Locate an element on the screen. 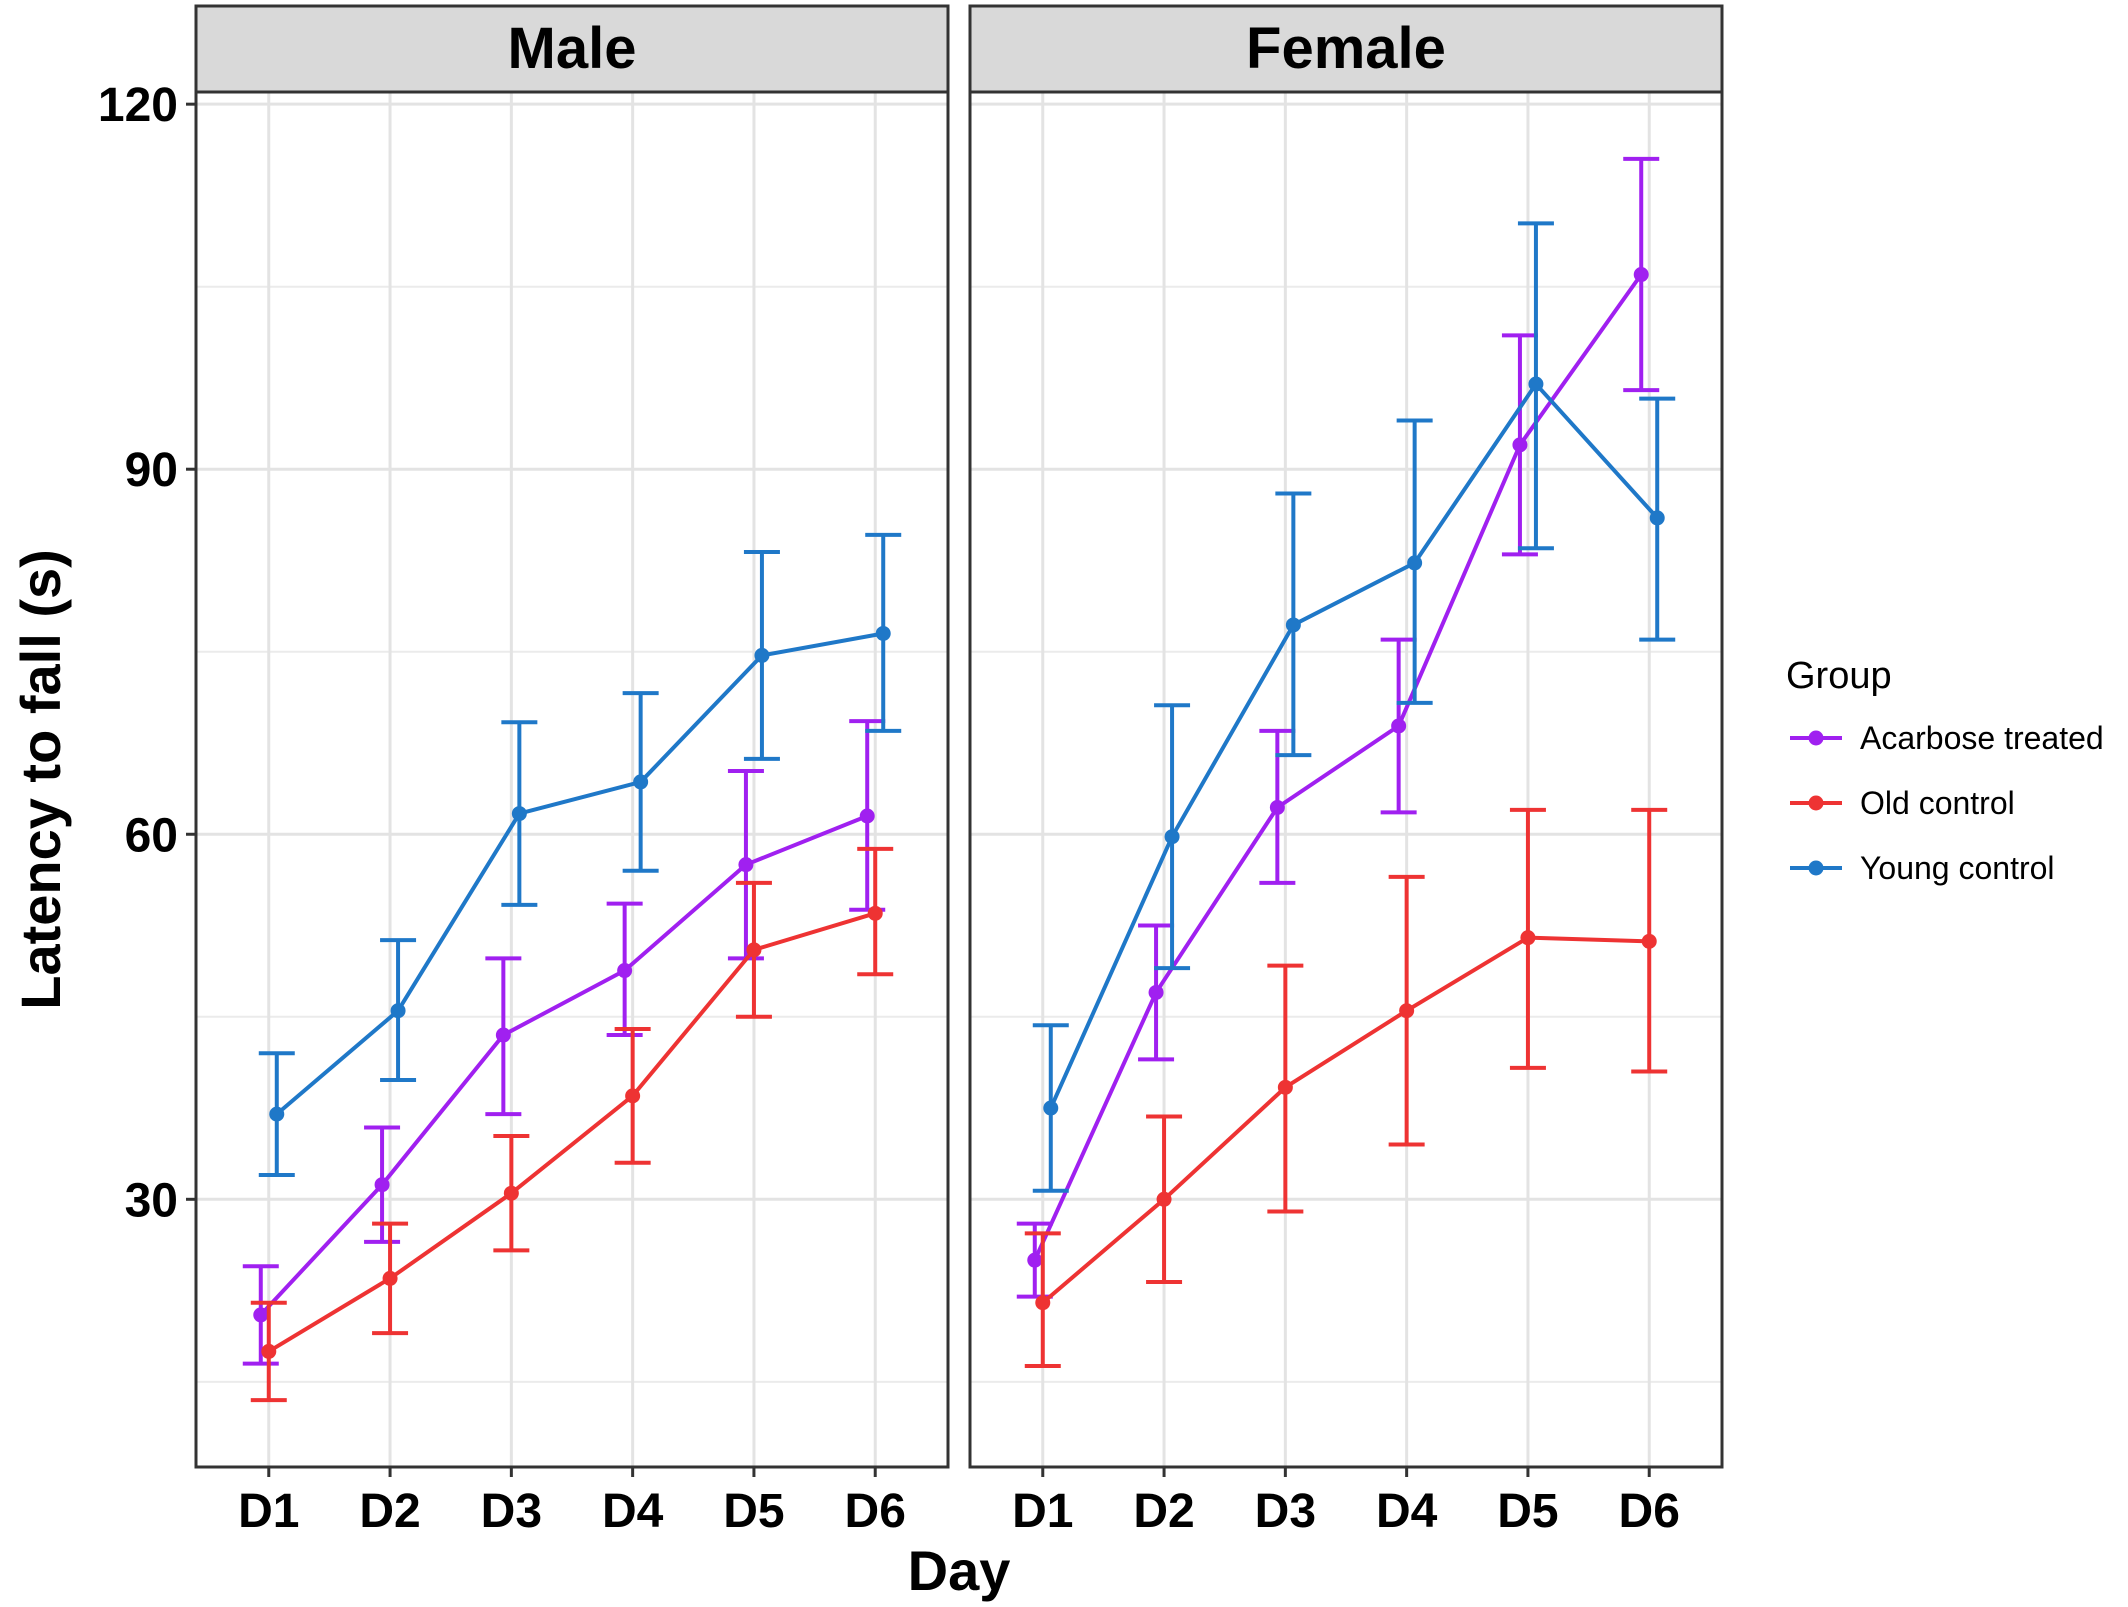  y-tick-label: 120 is located at coordinates (138, 105).